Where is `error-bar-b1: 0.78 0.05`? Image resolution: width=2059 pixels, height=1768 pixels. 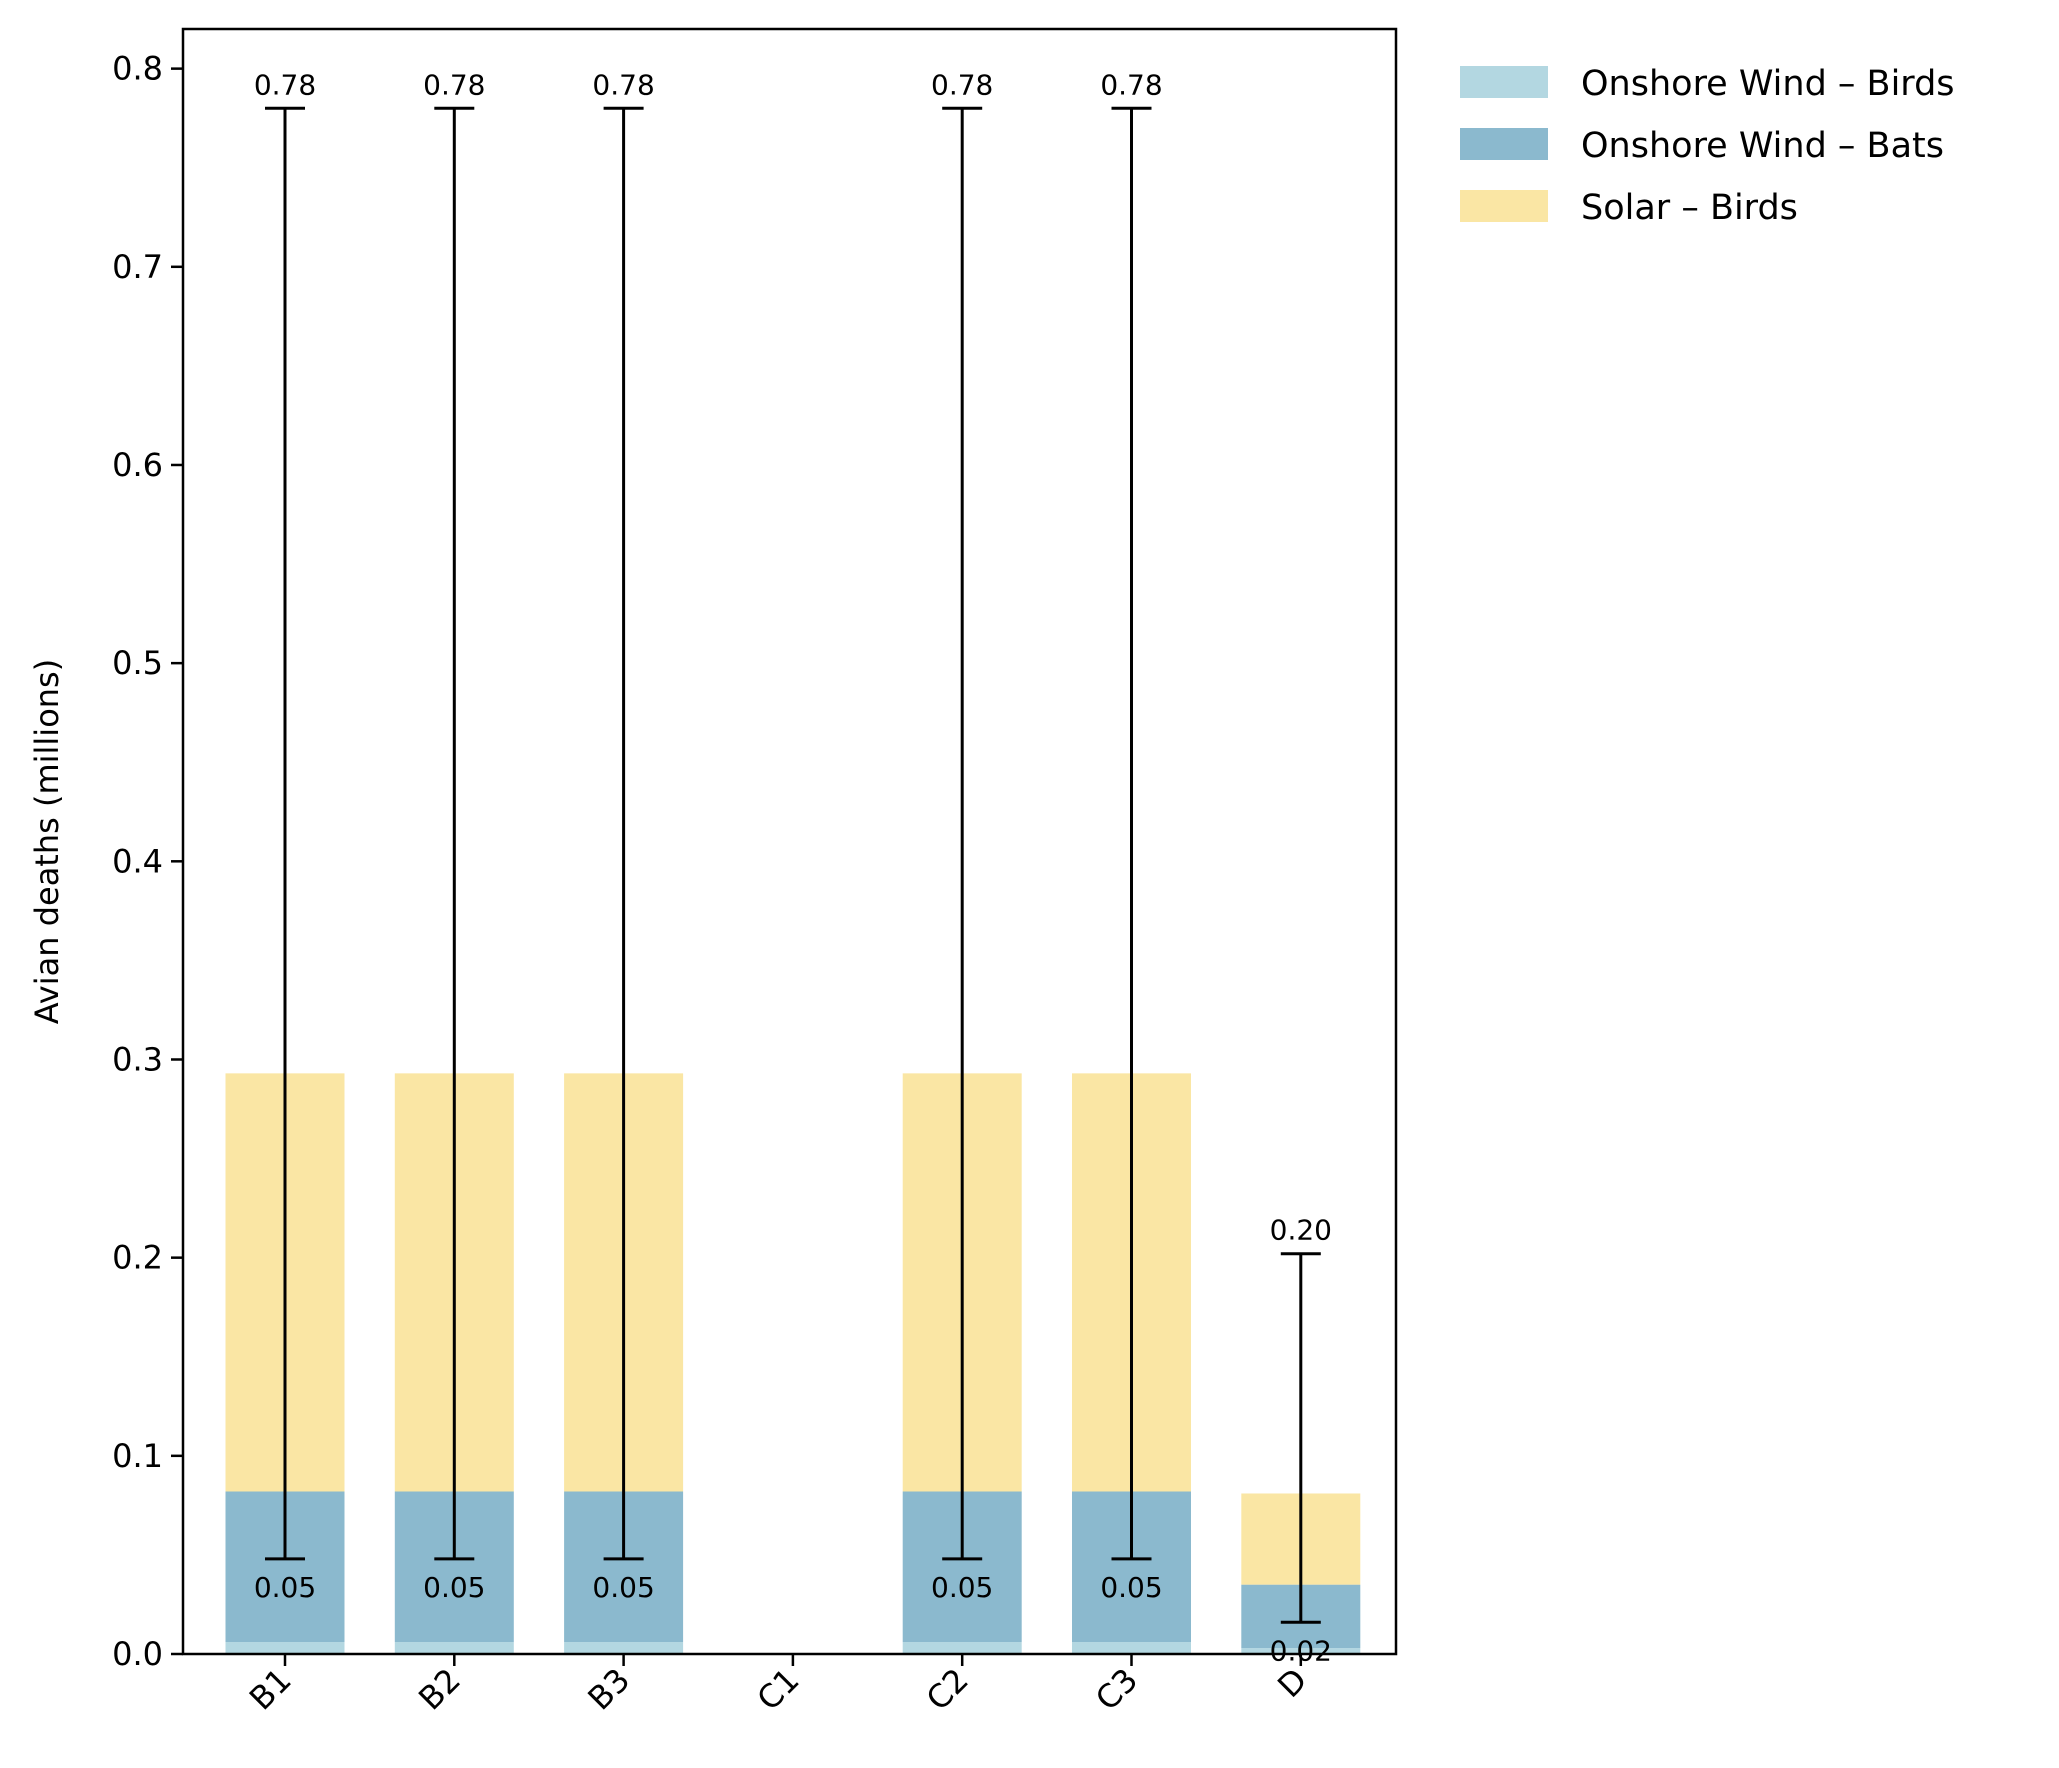
error-bar-b1: 0.78 0.05 is located at coordinates (285, 836).